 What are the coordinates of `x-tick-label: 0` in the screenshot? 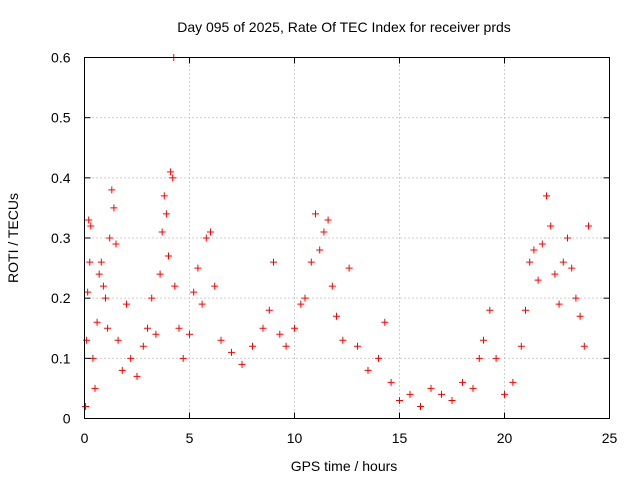 It's located at (85, 438).